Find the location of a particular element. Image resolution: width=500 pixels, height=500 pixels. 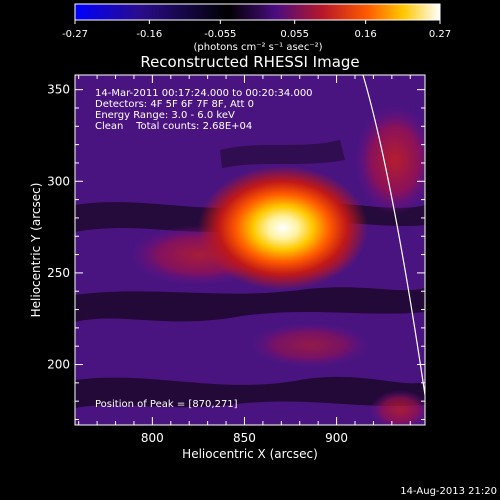

colorbar-ticks: -0.27 -0.16 -0.055 0.055 0.16 0.27 is located at coordinates (256, 30).